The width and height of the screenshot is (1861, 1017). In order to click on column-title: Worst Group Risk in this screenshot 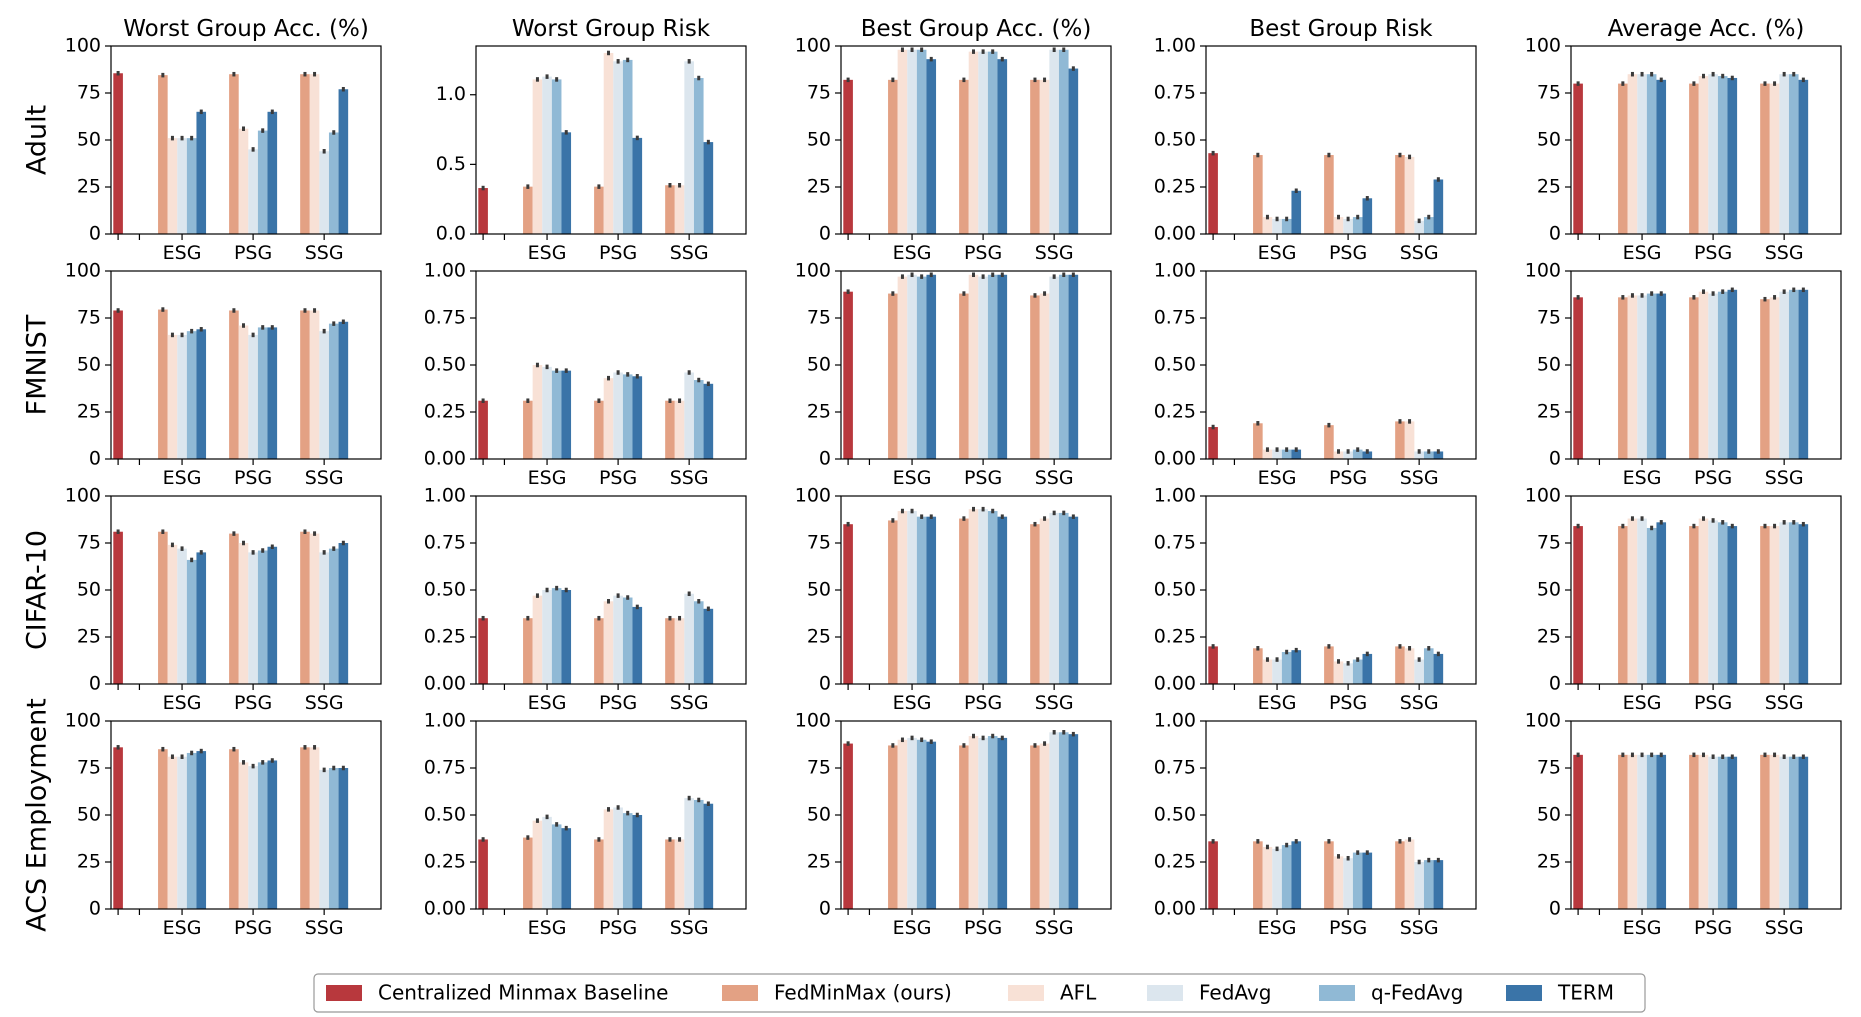, I will do `click(611, 29)`.